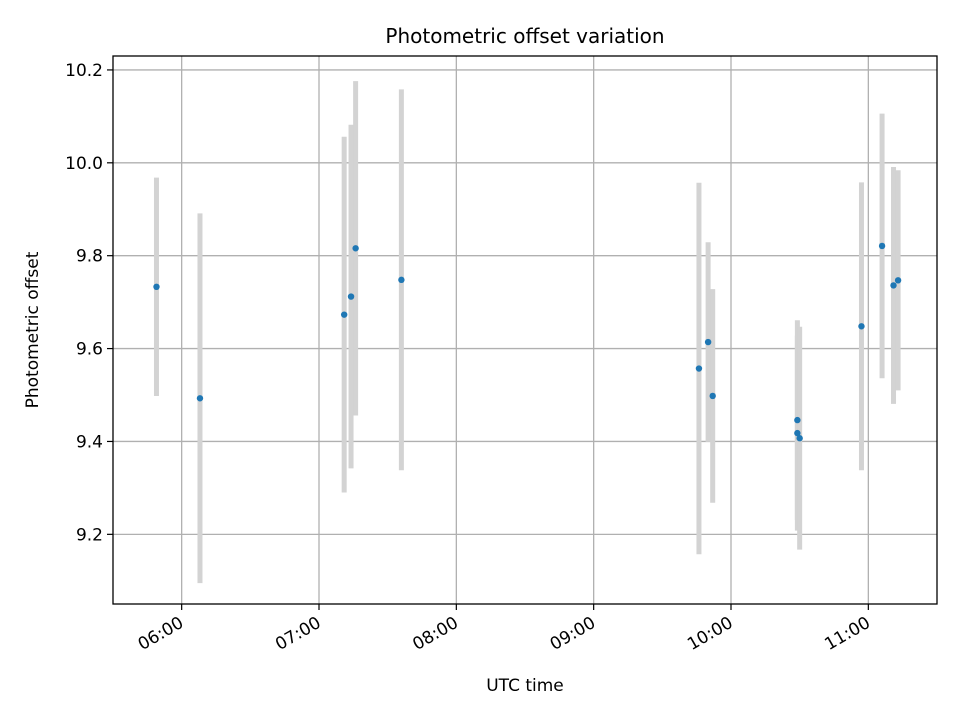 The width and height of the screenshot is (960, 720). I want to click on y-axis-ticks: 9.2 9.4 9.6 9.8 10.0 10.2, so click(89, 303).